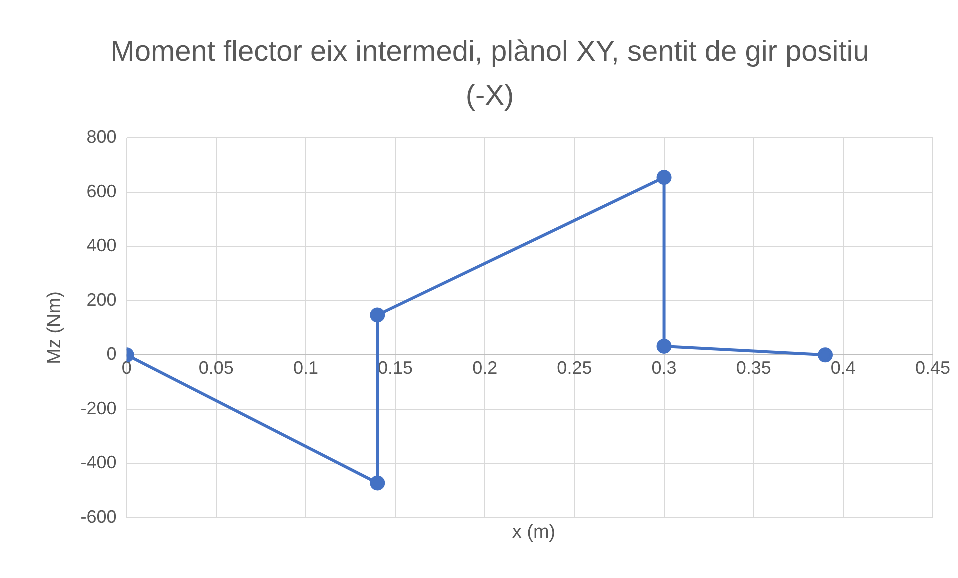  I want to click on y-axis-title: Mz (Nm), so click(55, 328).